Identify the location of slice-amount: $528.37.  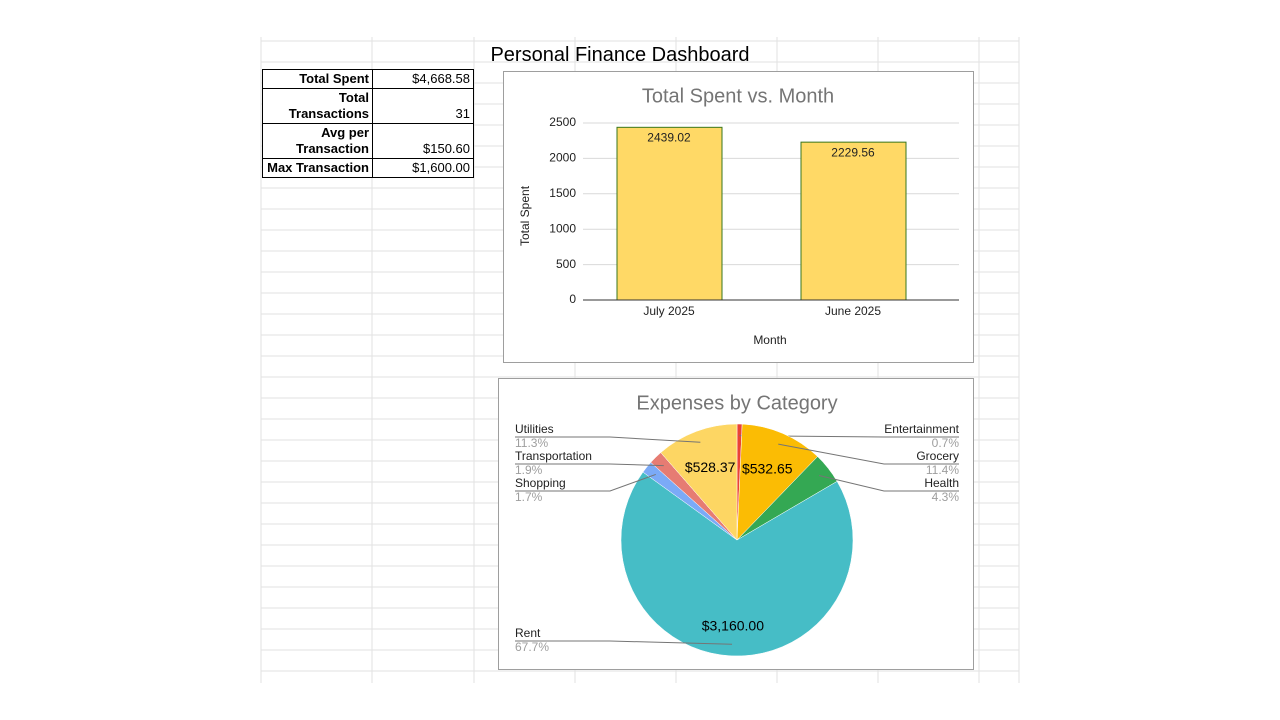
(710, 467).